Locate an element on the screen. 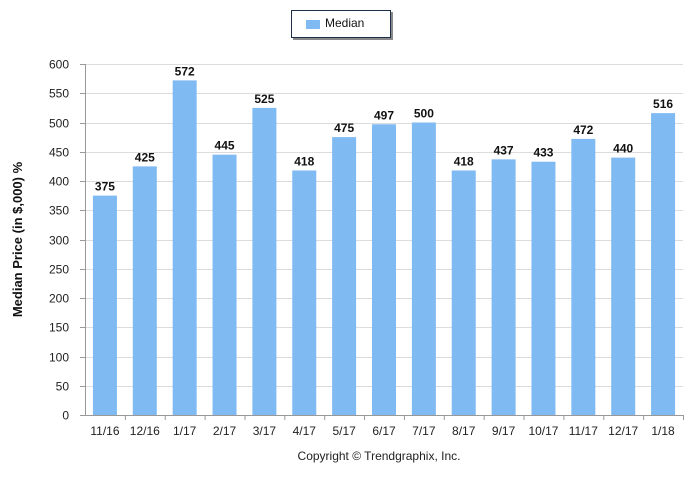 Image resolution: width=699 pixels, height=479 pixels. legend: Median is located at coordinates (341, 24).